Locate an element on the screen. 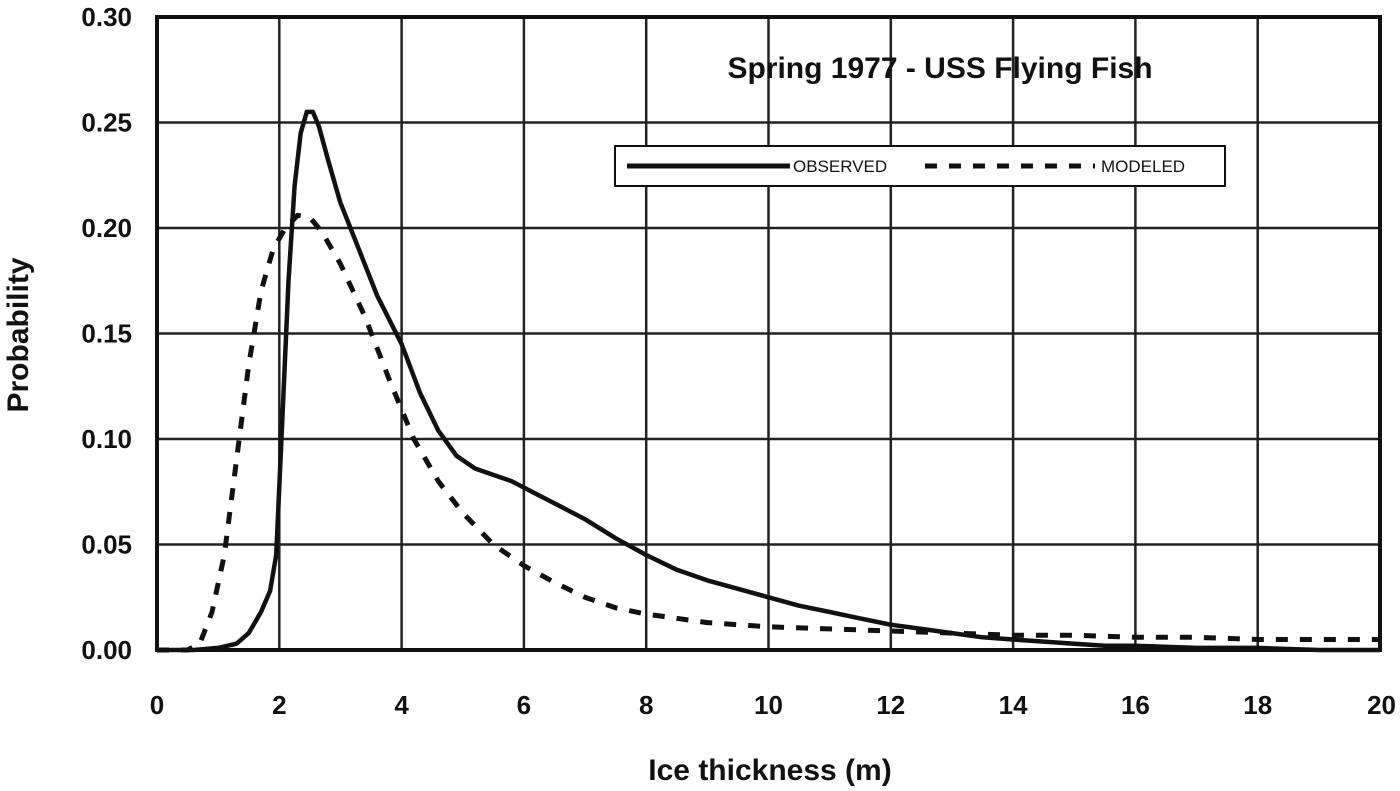 Image resolution: width=1400 pixels, height=791 pixels. x-tick-labels: 0 2 4 6 8 10 12 14 16 18 20 is located at coordinates (773, 705).